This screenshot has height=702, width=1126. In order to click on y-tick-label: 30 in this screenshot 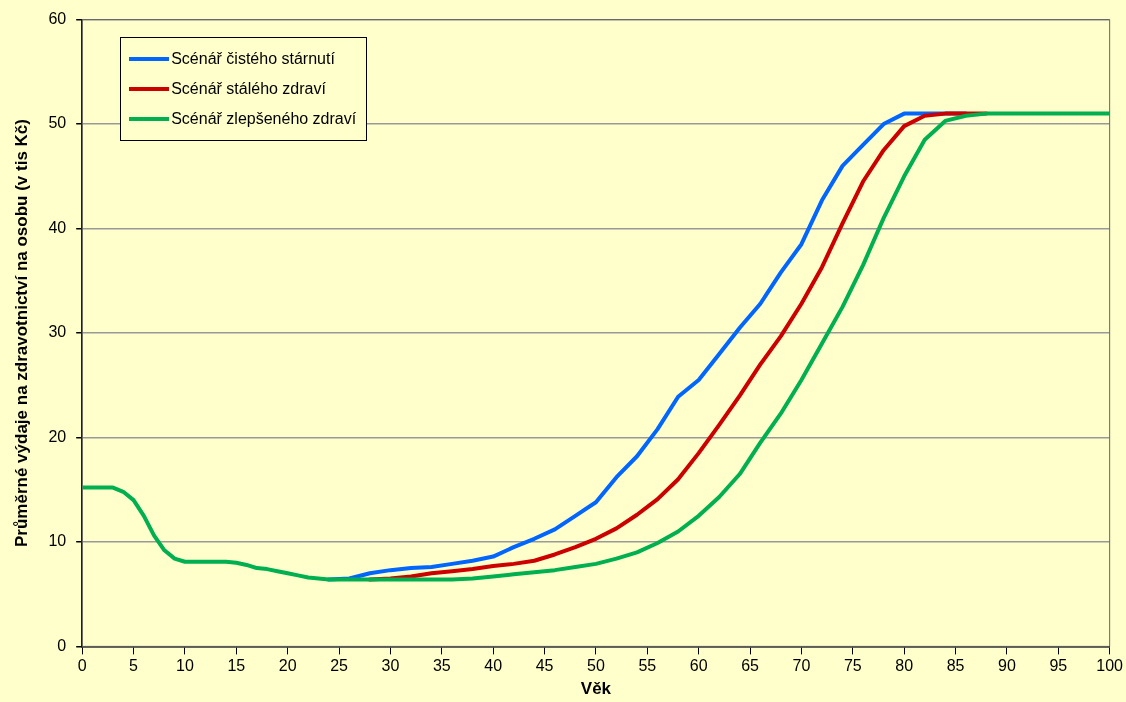, I will do `click(57, 332)`.